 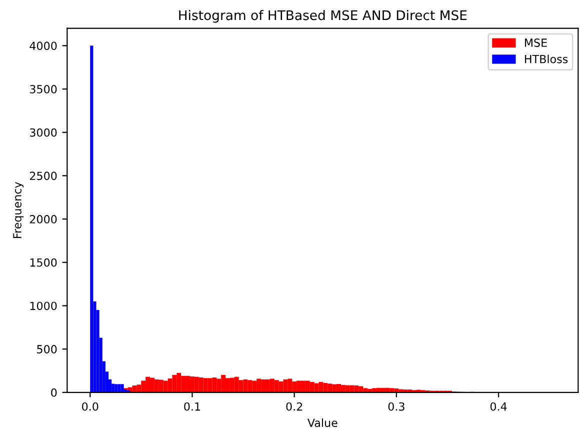 What do you see at coordinates (43, 132) in the screenshot?
I see `y-tick-label: 3000` at bounding box center [43, 132].